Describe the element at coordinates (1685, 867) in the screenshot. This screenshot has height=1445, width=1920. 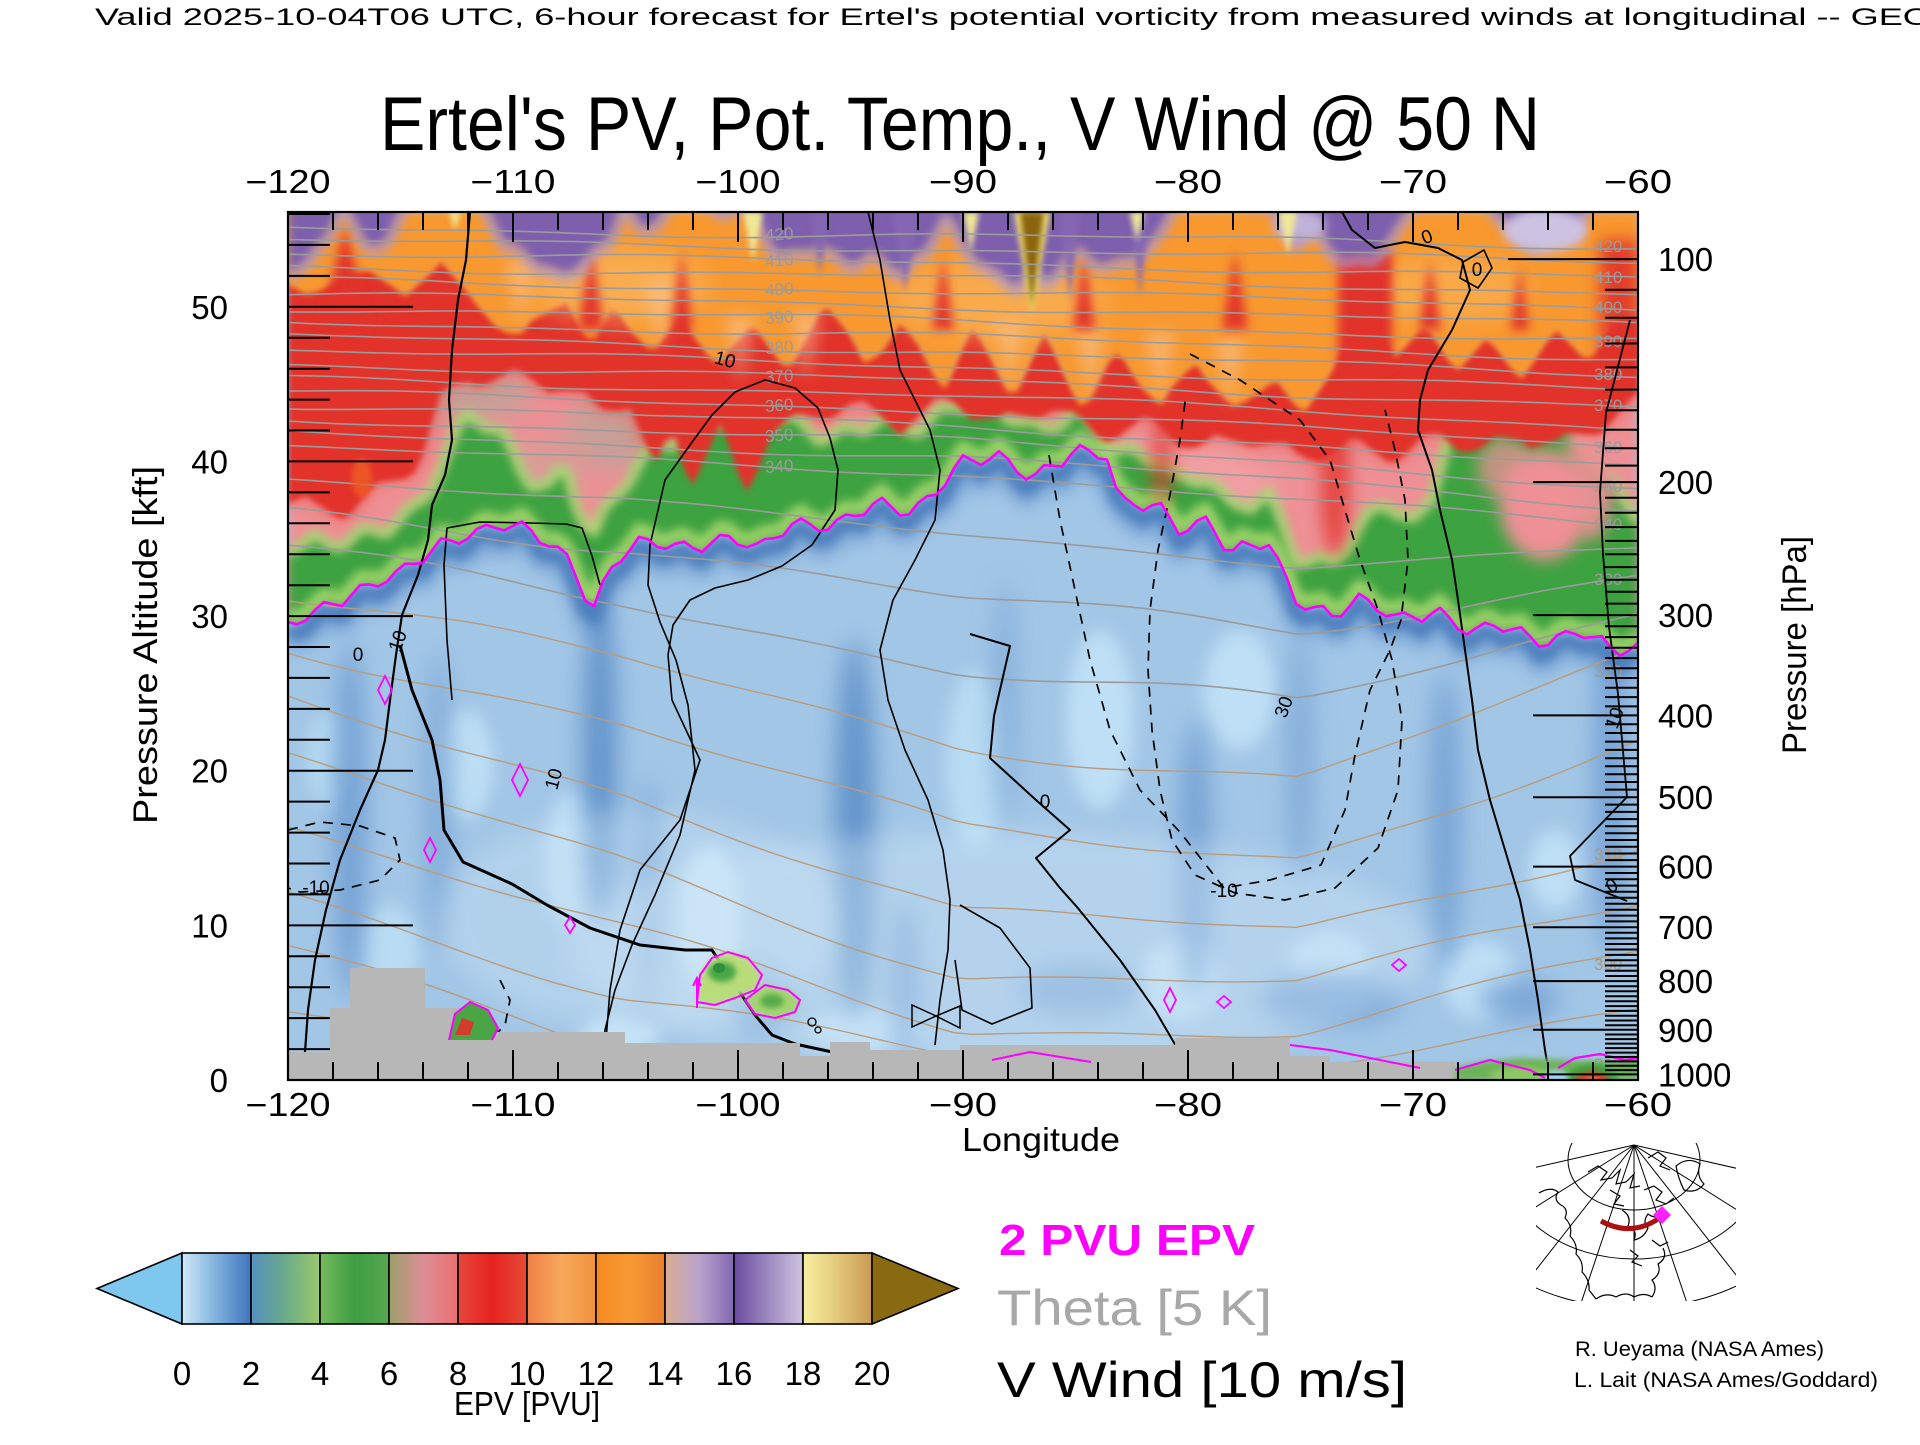
I see `svg-text: 600` at that location.